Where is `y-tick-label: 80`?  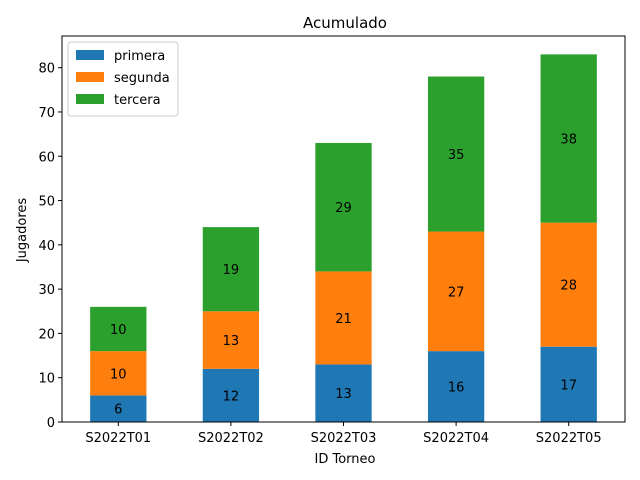
y-tick-label: 80 is located at coordinates (46, 69).